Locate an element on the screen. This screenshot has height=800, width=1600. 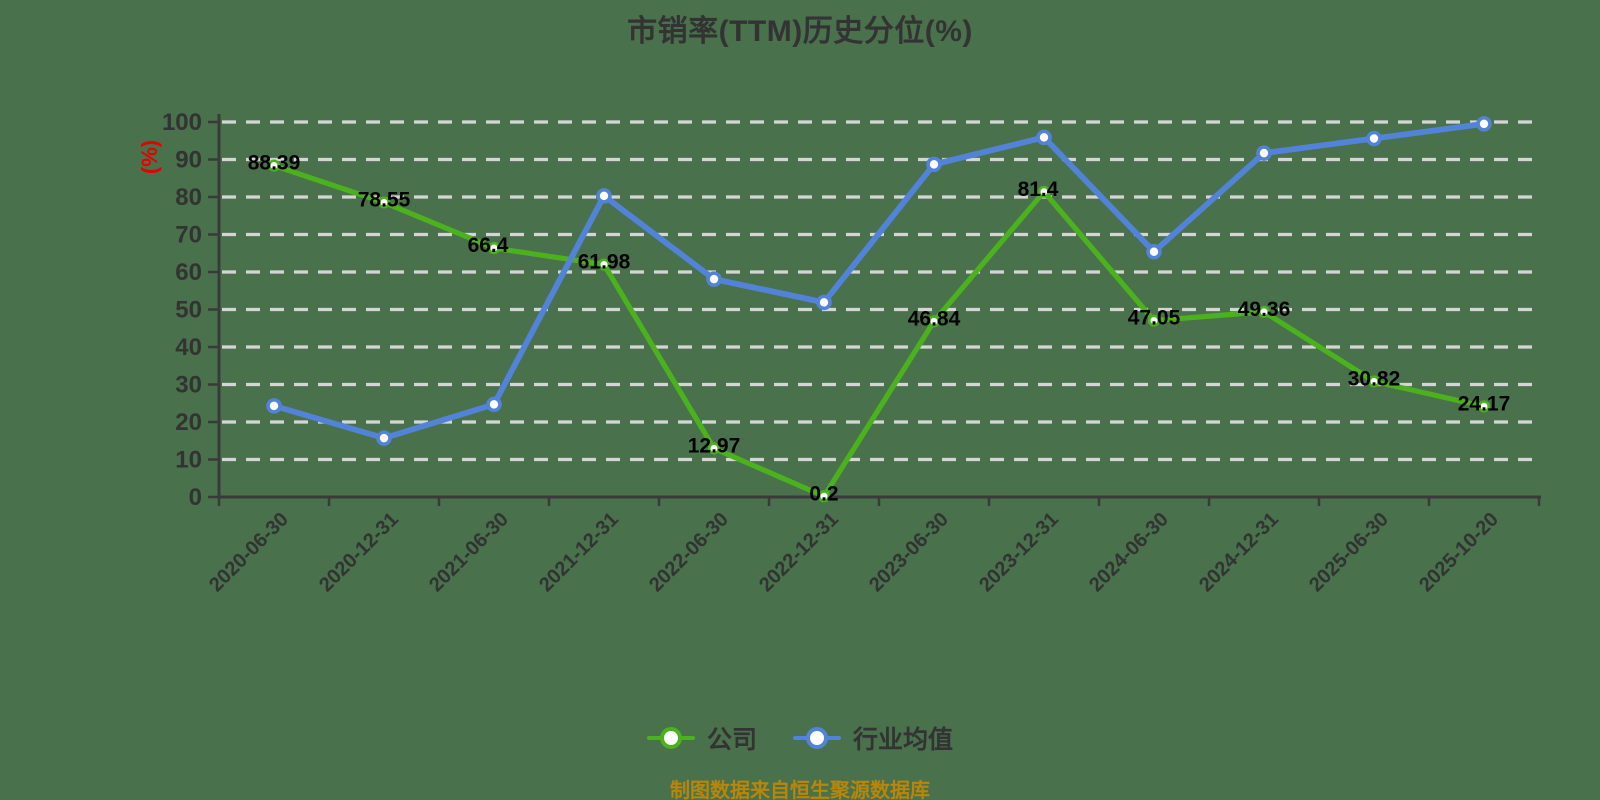
industry-legend-circle-icon is located at coordinates (817, 738).